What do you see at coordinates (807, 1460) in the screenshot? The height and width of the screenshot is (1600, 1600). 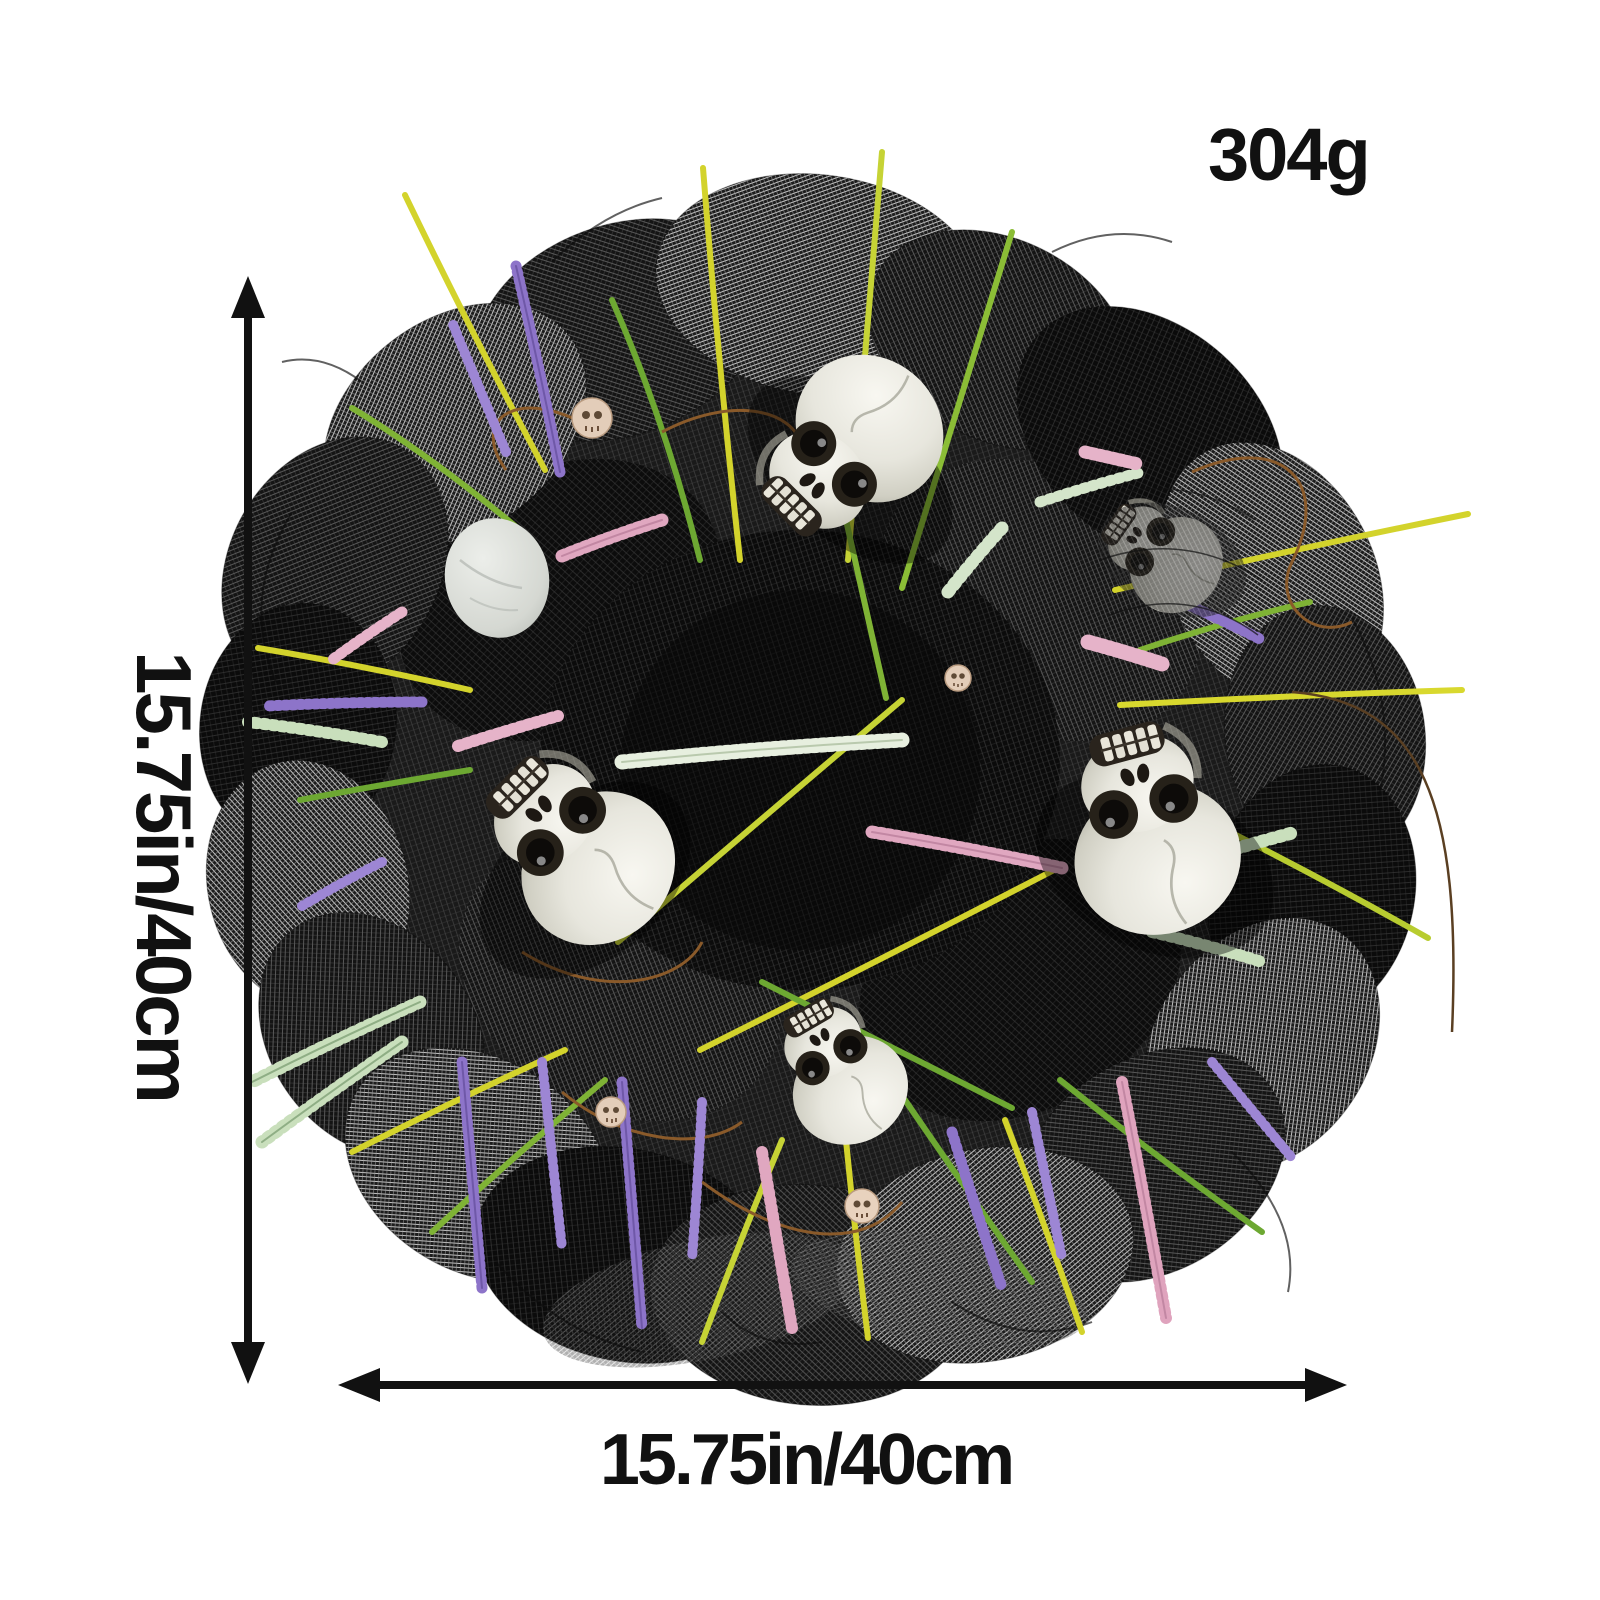 I see `width-dimension-label: 15.75in/40cm` at bounding box center [807, 1460].